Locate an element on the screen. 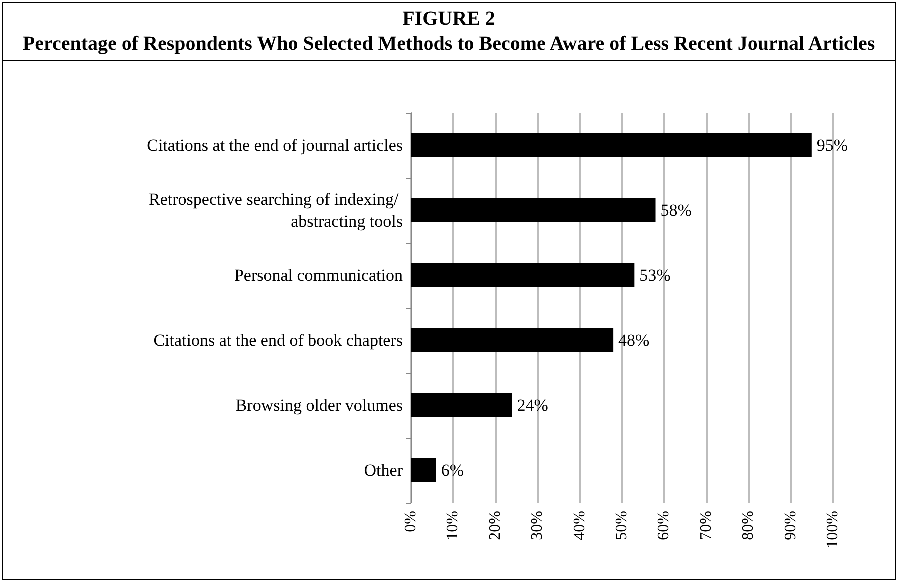 This screenshot has width=898, height=582. y-tick-label: Retrospective searching of indexing/ abstracting tools is located at coordinates (276, 210).